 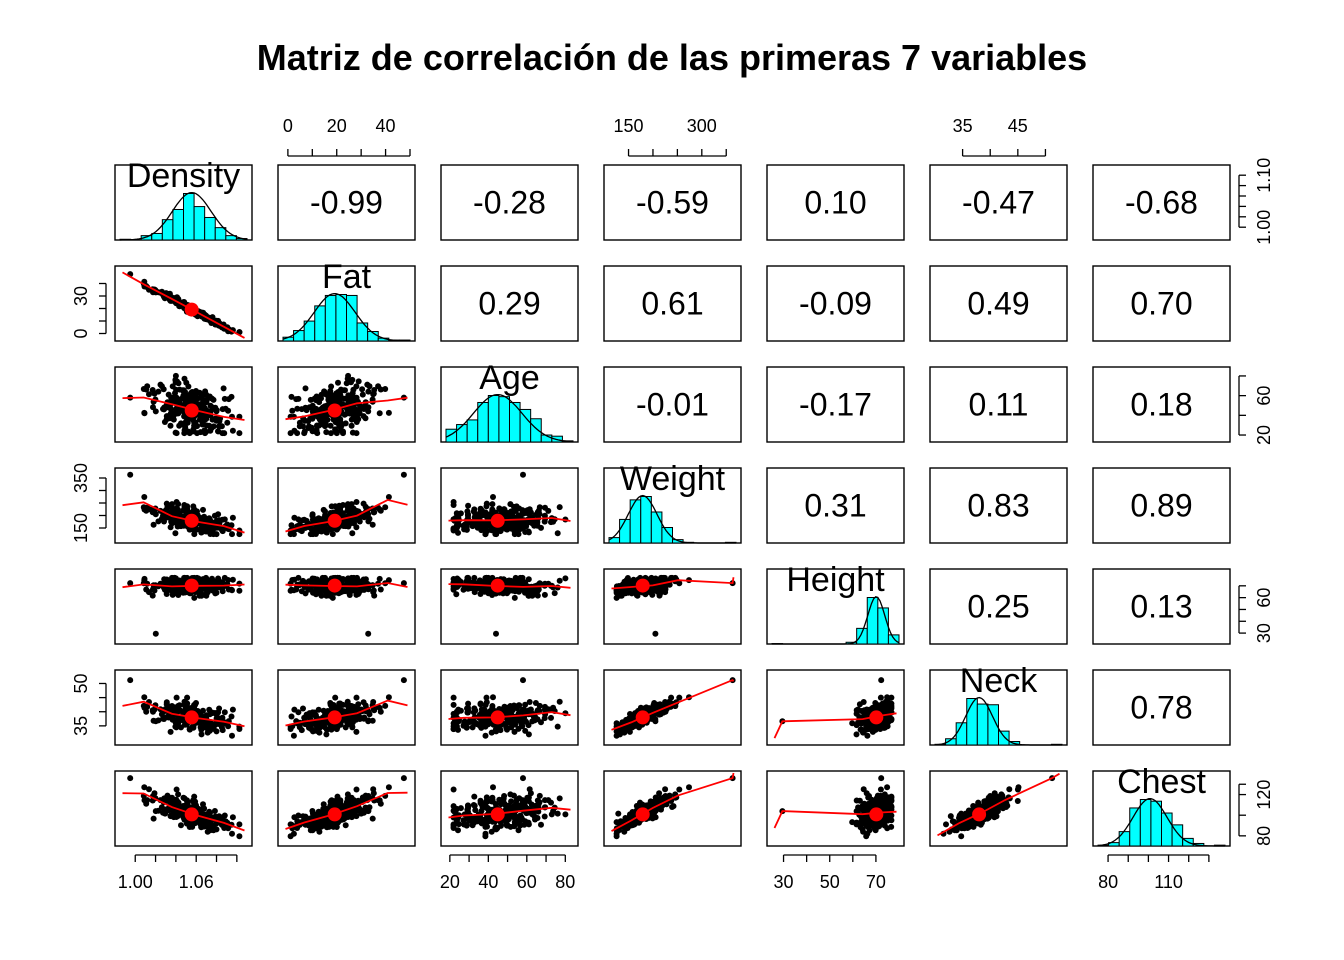 I want to click on panel-weight-density, so click(x=183, y=505).